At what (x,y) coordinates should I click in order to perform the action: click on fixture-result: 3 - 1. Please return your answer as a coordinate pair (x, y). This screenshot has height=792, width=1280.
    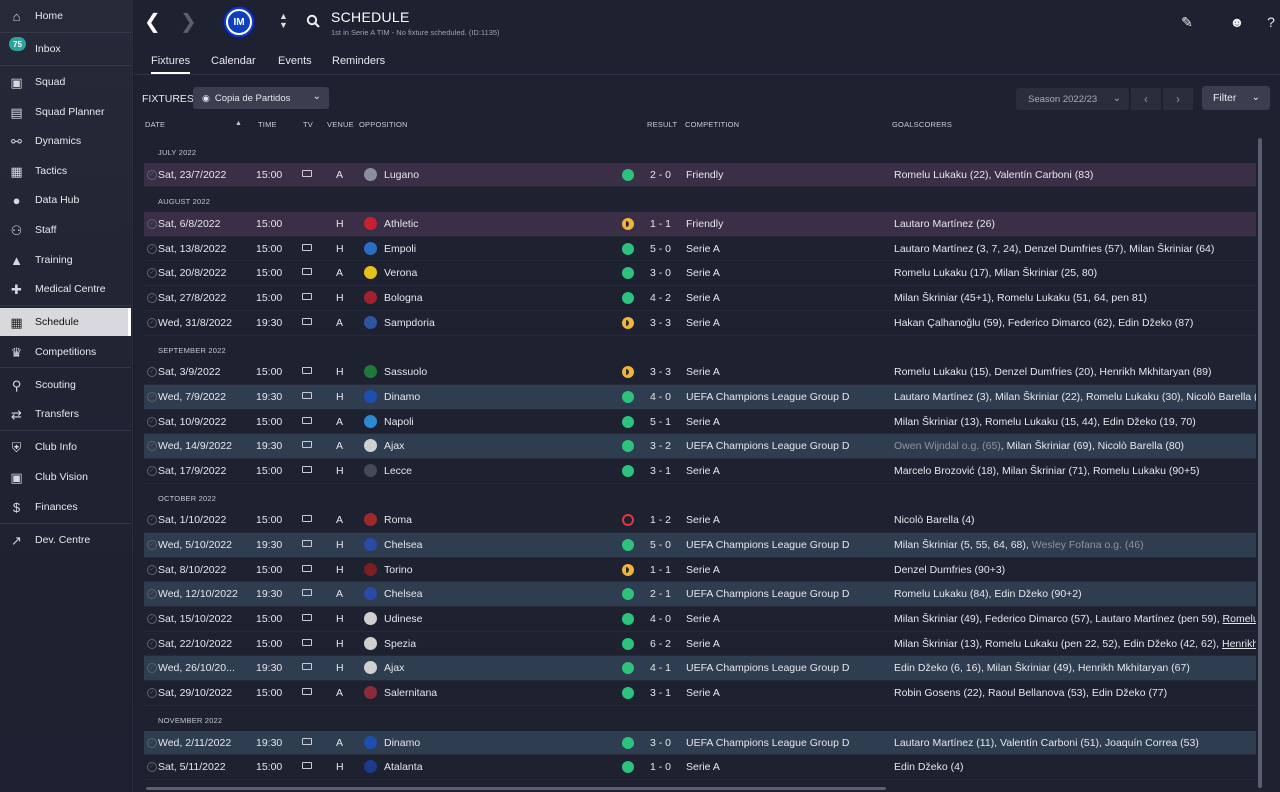
    Looking at the image, I should click on (661, 693).